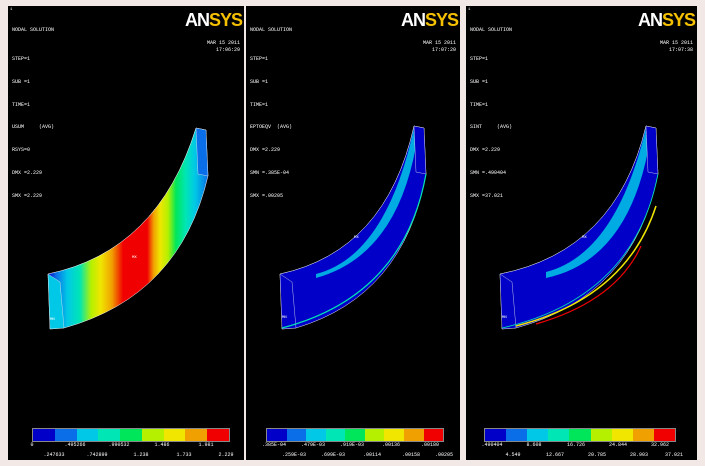 This screenshot has height=466, width=705. What do you see at coordinates (352, 445) in the screenshot?
I see `legend-label: .919E-03` at bounding box center [352, 445].